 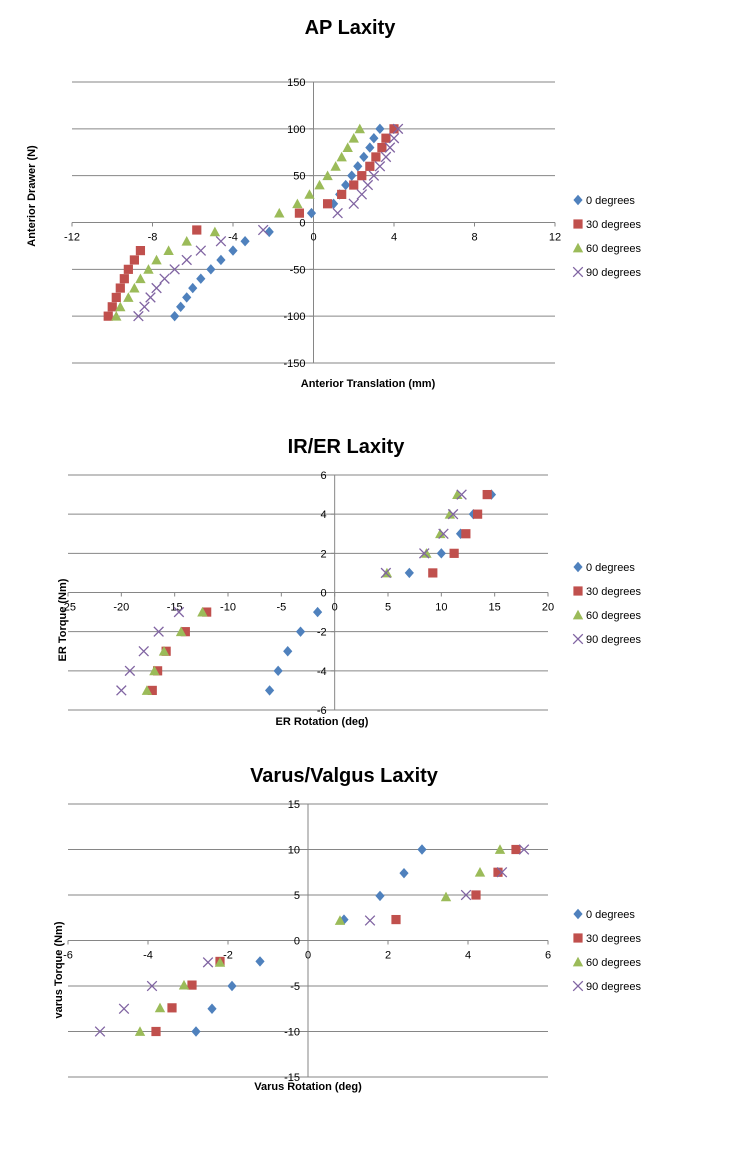 I want to click on series-0-degrees, so click(x=277, y=222).